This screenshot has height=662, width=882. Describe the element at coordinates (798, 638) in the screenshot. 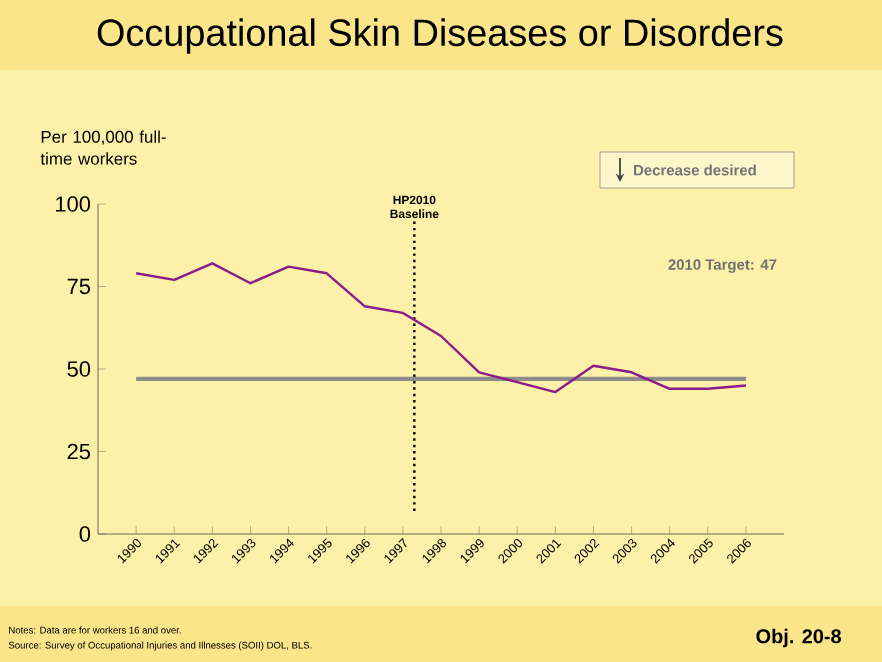

I see `text: Obj. 20-8` at that location.